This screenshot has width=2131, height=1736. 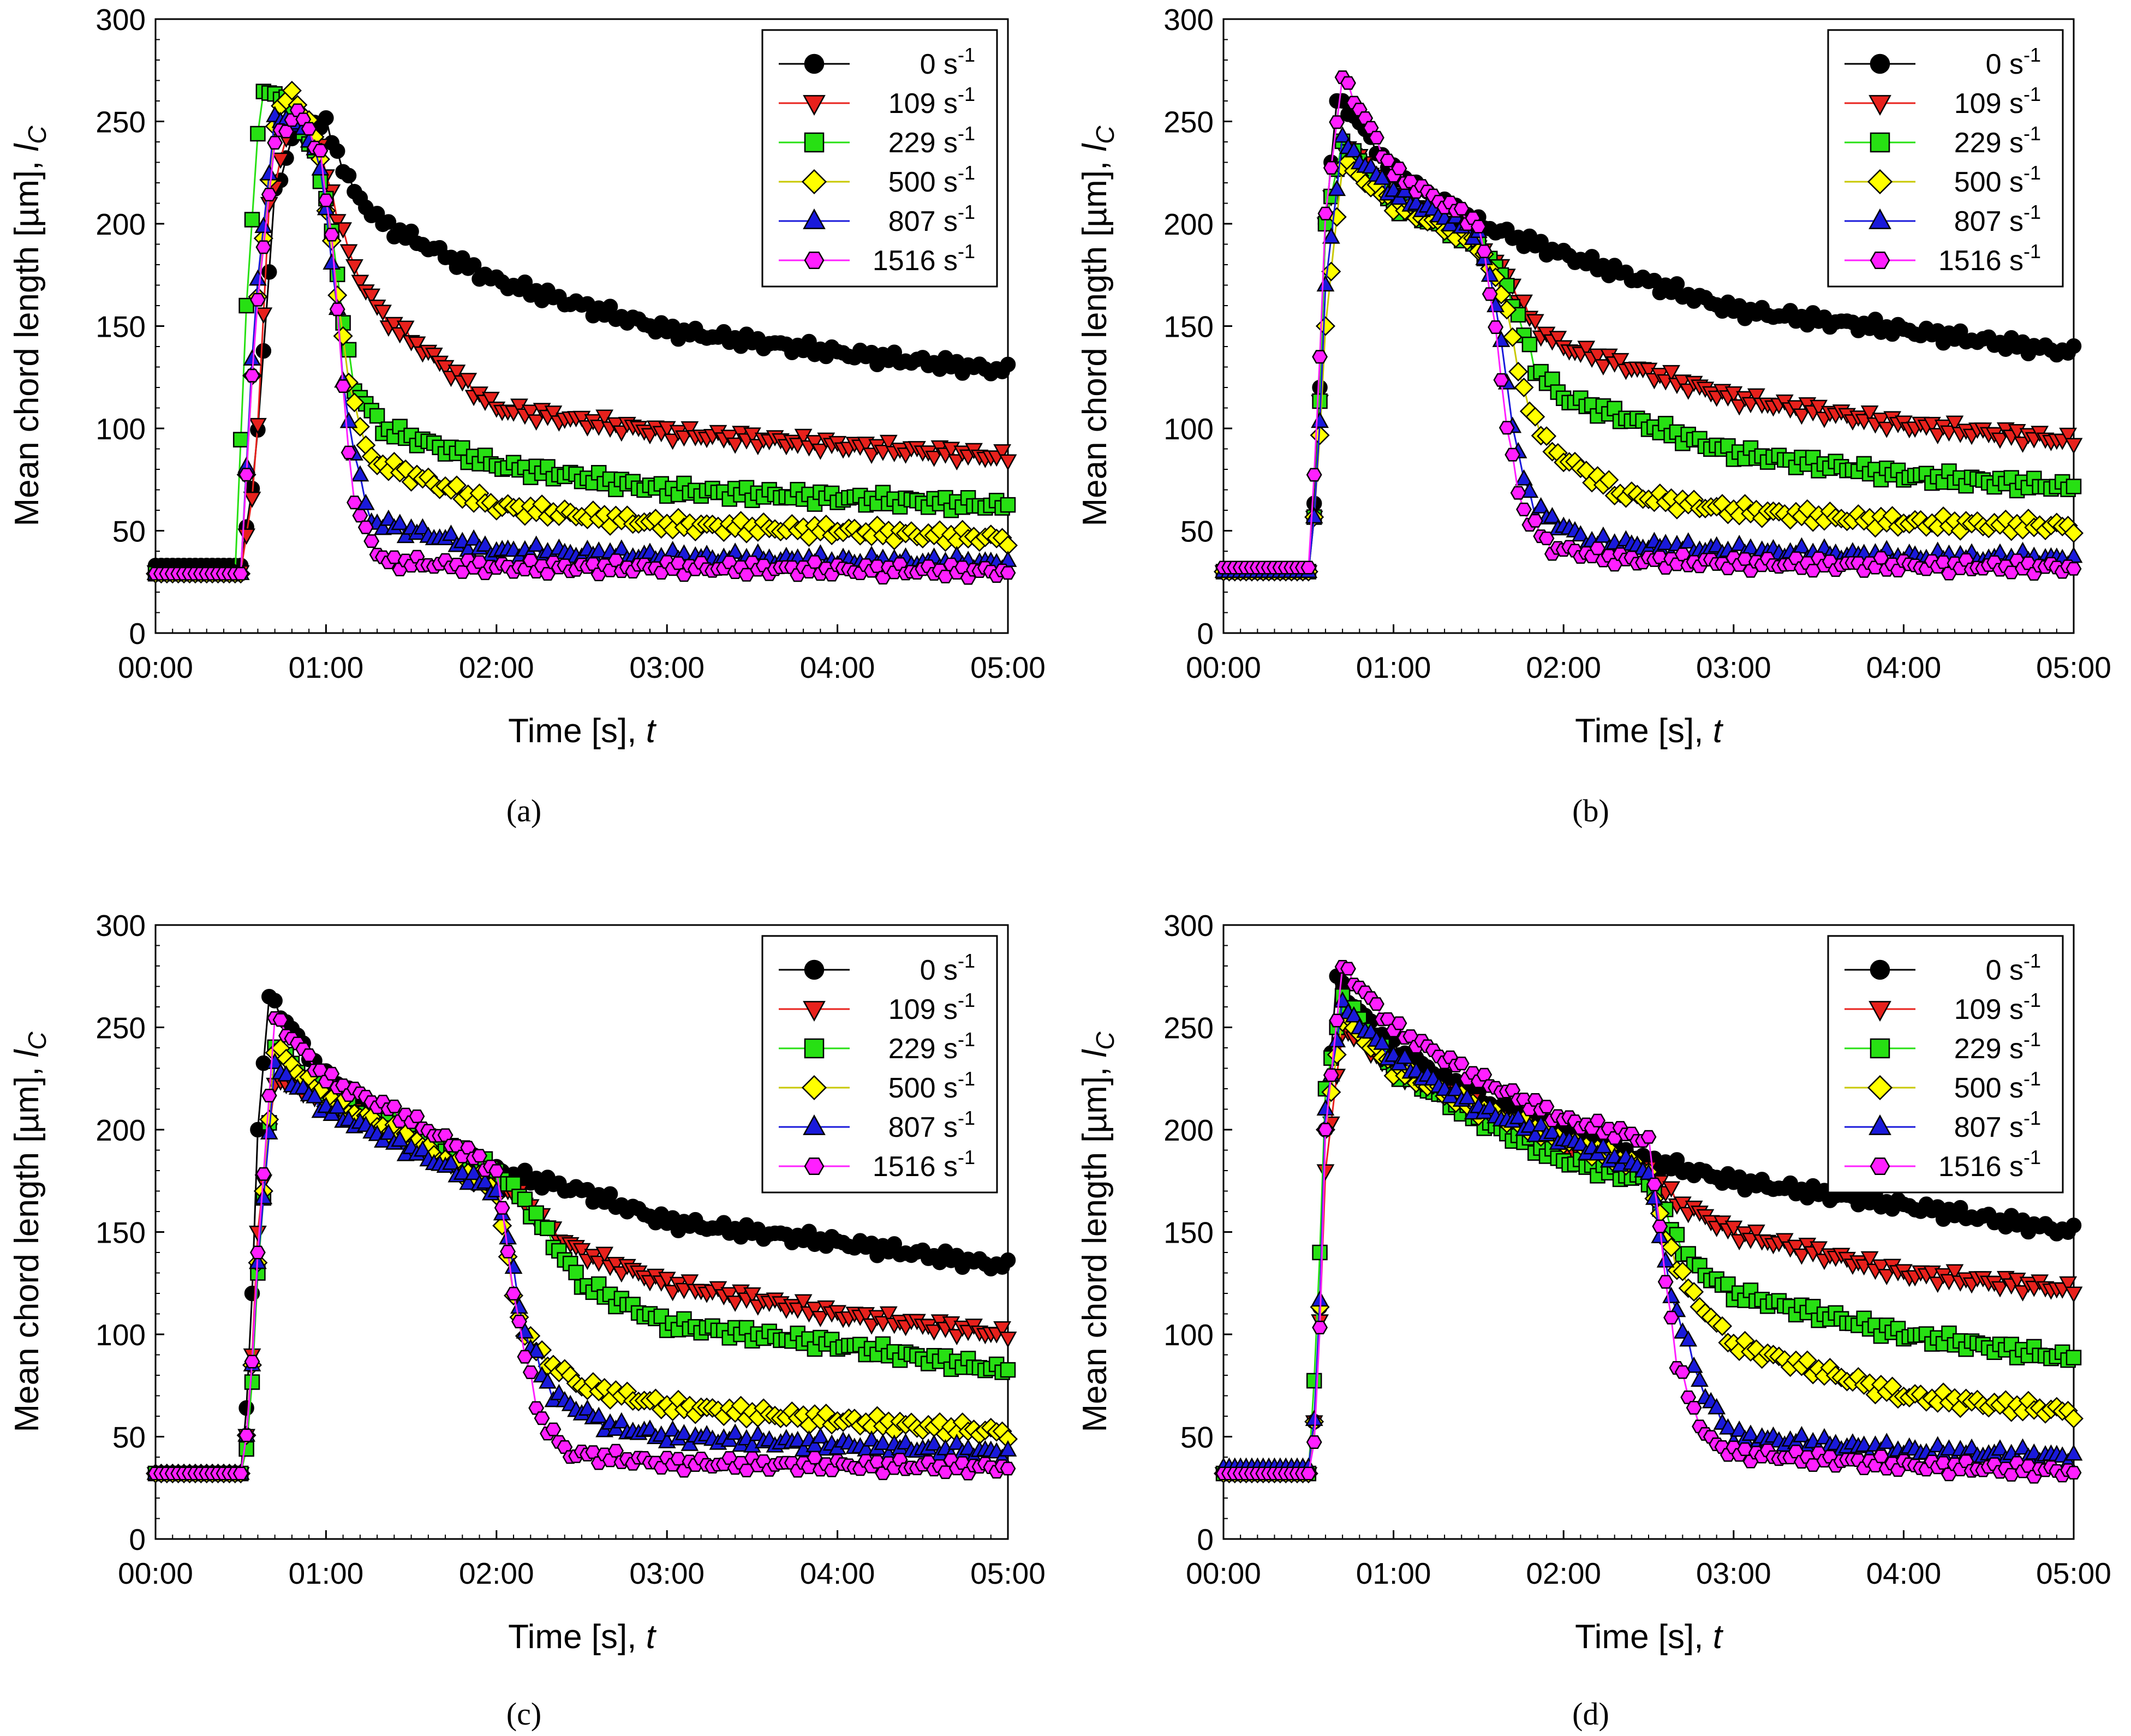 I want to click on y-tick-label: 200, so click(x=121, y=224).